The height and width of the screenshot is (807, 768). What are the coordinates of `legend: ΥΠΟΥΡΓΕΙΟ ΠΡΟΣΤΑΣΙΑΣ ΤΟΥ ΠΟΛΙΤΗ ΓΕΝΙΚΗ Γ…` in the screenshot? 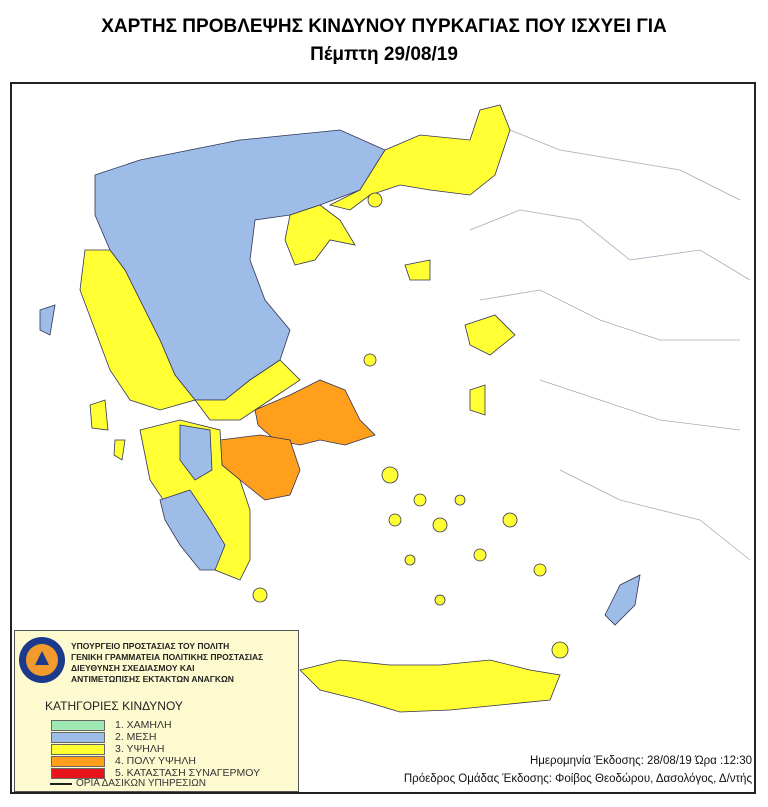 It's located at (156, 711).